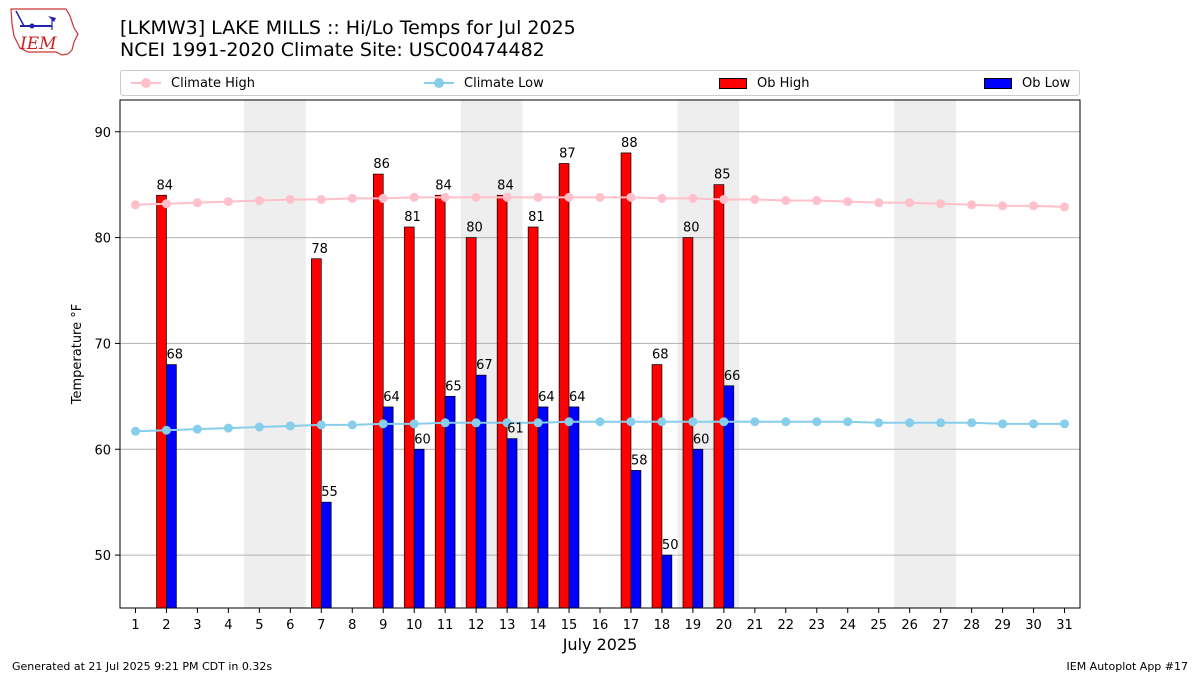 This screenshot has width=1200, height=675. I want to click on label-ob-low-day-11: 65, so click(453, 386).